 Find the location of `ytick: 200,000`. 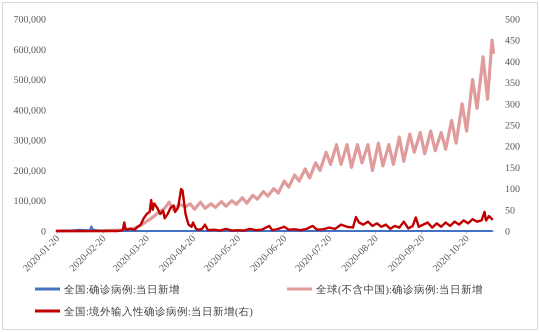

ytick: 200,000 is located at coordinates (30, 171).